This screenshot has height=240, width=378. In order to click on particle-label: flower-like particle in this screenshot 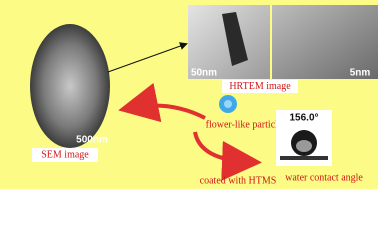, I will do `click(244, 124)`.